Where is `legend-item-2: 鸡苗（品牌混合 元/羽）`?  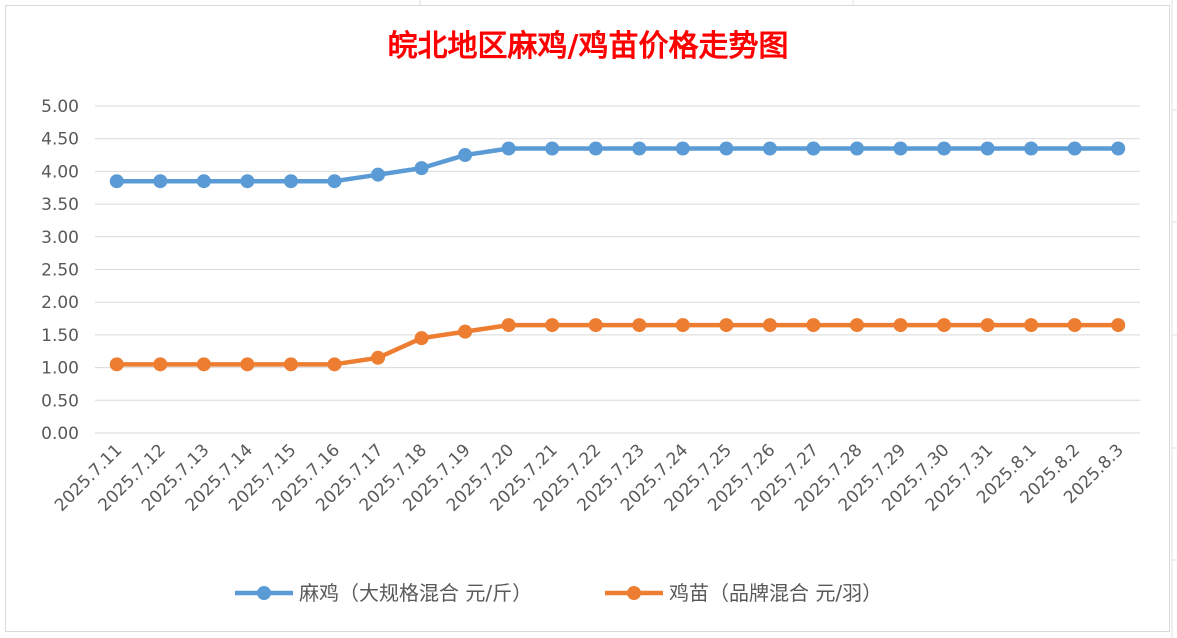 legend-item-2: 鸡苗（品牌混合 元/羽） is located at coordinates (743, 593).